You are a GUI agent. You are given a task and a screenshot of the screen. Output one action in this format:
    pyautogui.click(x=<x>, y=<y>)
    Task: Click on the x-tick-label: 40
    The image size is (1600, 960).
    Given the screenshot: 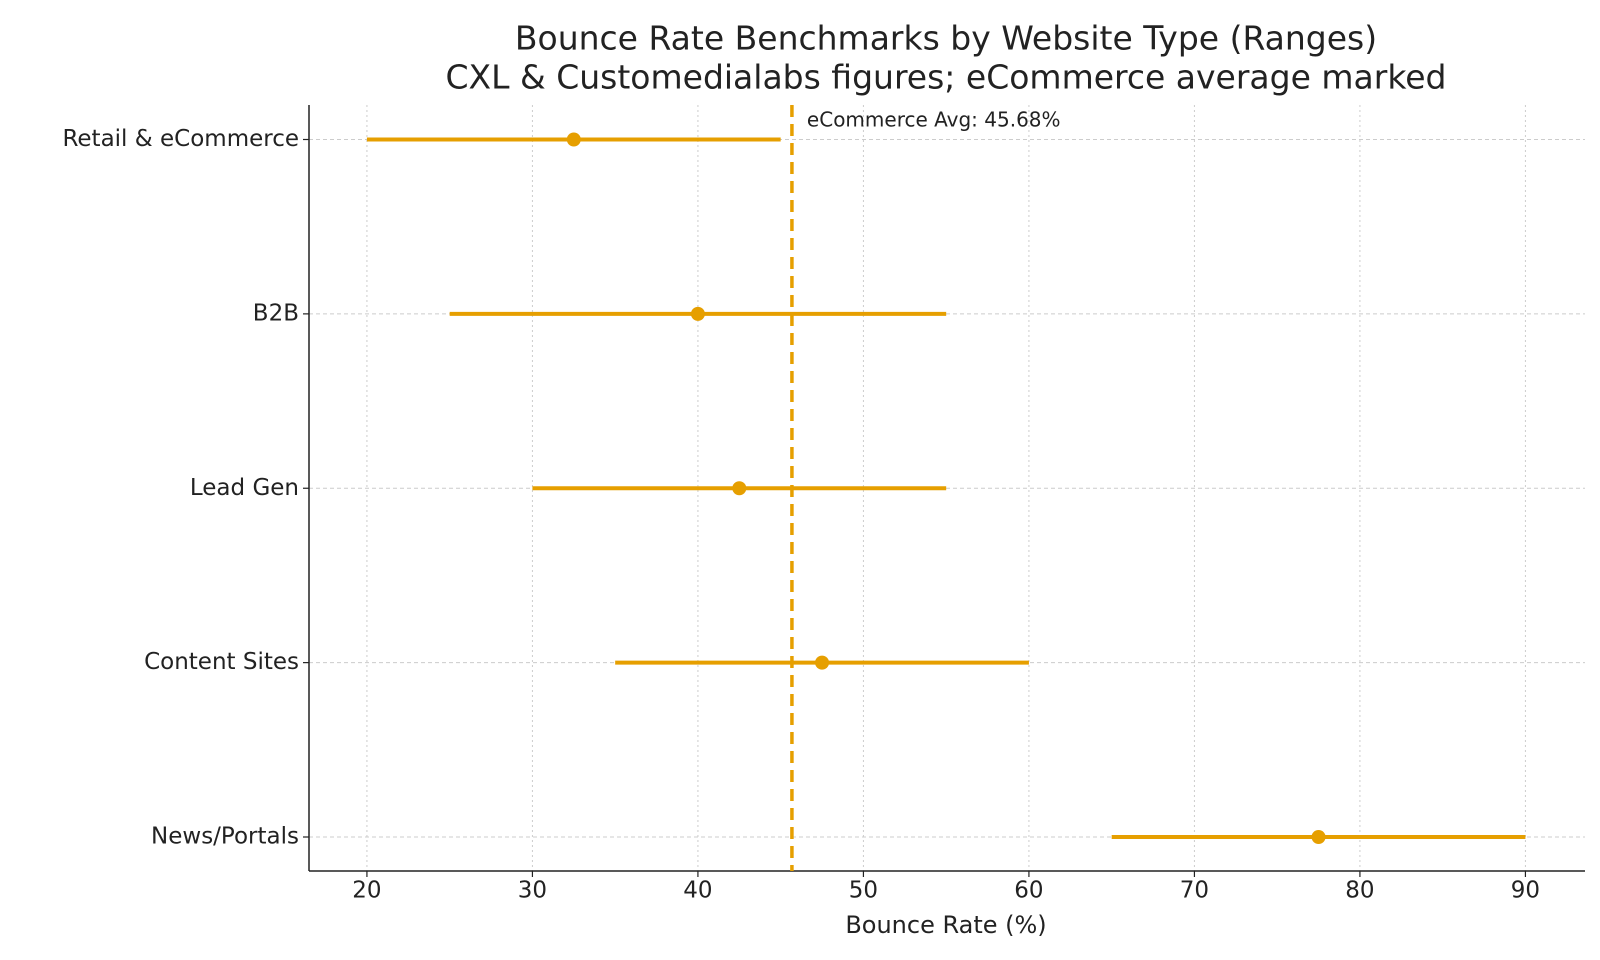 What is the action you would take?
    pyautogui.click(x=697, y=891)
    